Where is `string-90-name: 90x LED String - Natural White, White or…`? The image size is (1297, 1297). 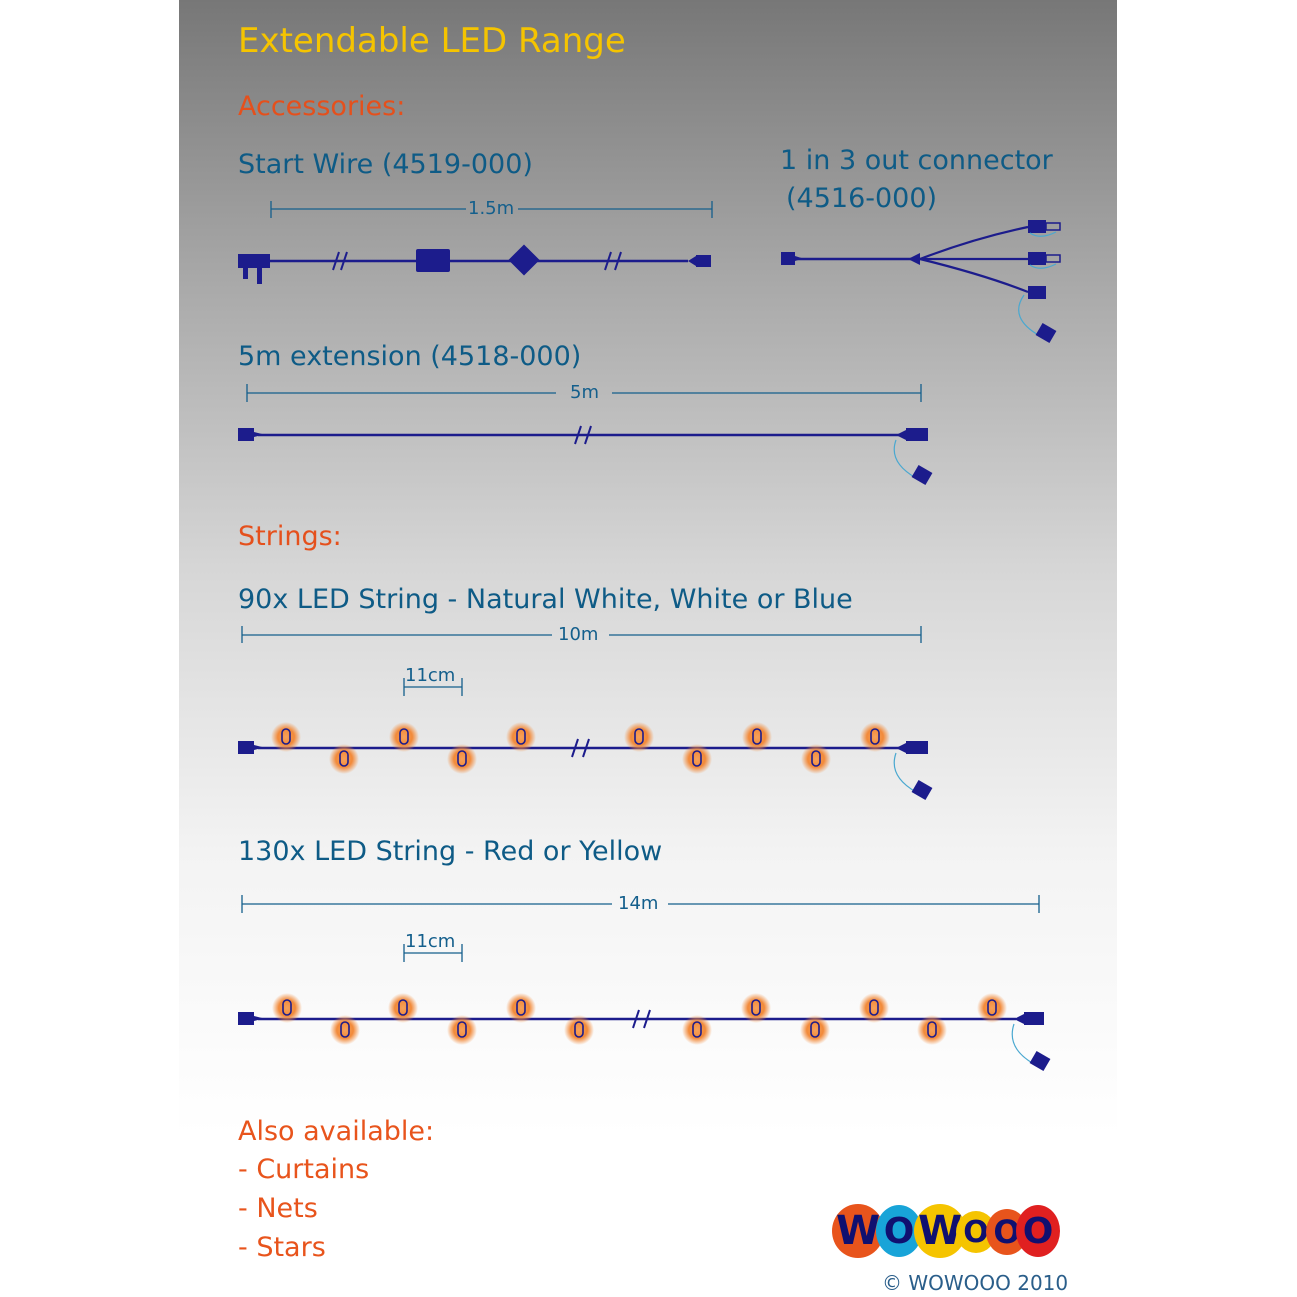 string-90-name: 90x LED String - Natural White, White or… is located at coordinates (545, 599).